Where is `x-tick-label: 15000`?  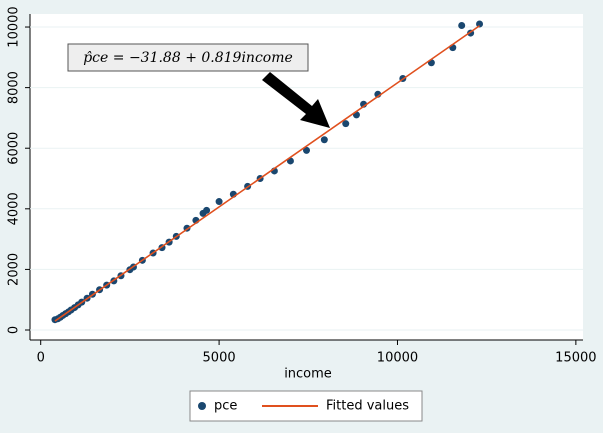
x-tick-label: 15000 is located at coordinates (575, 358).